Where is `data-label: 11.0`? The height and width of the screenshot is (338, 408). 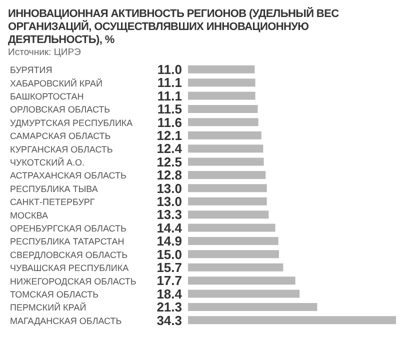
data-label: 11.0 is located at coordinates (169, 69).